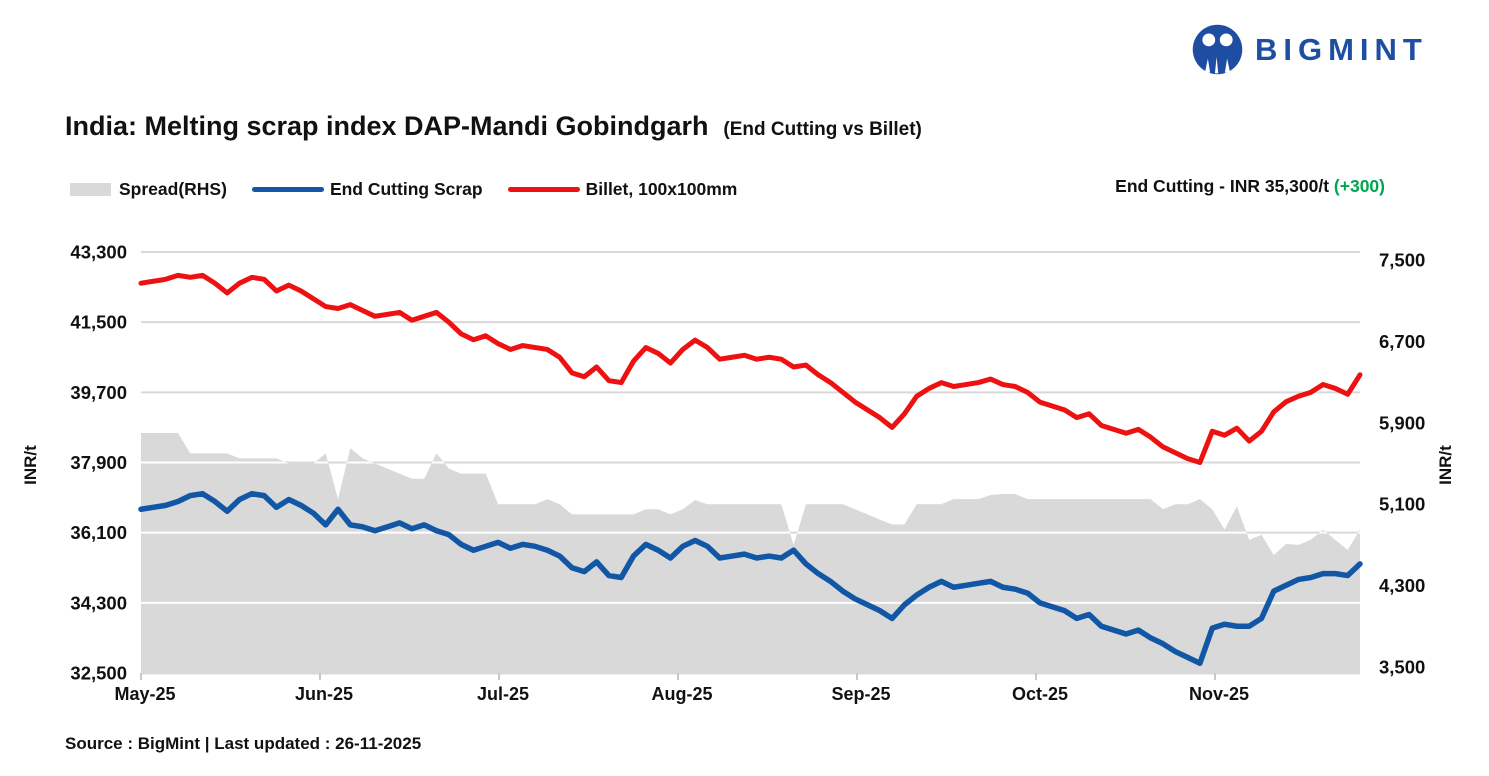  What do you see at coordinates (1402, 341) in the screenshot?
I see `svg-text: 6,700` at bounding box center [1402, 341].